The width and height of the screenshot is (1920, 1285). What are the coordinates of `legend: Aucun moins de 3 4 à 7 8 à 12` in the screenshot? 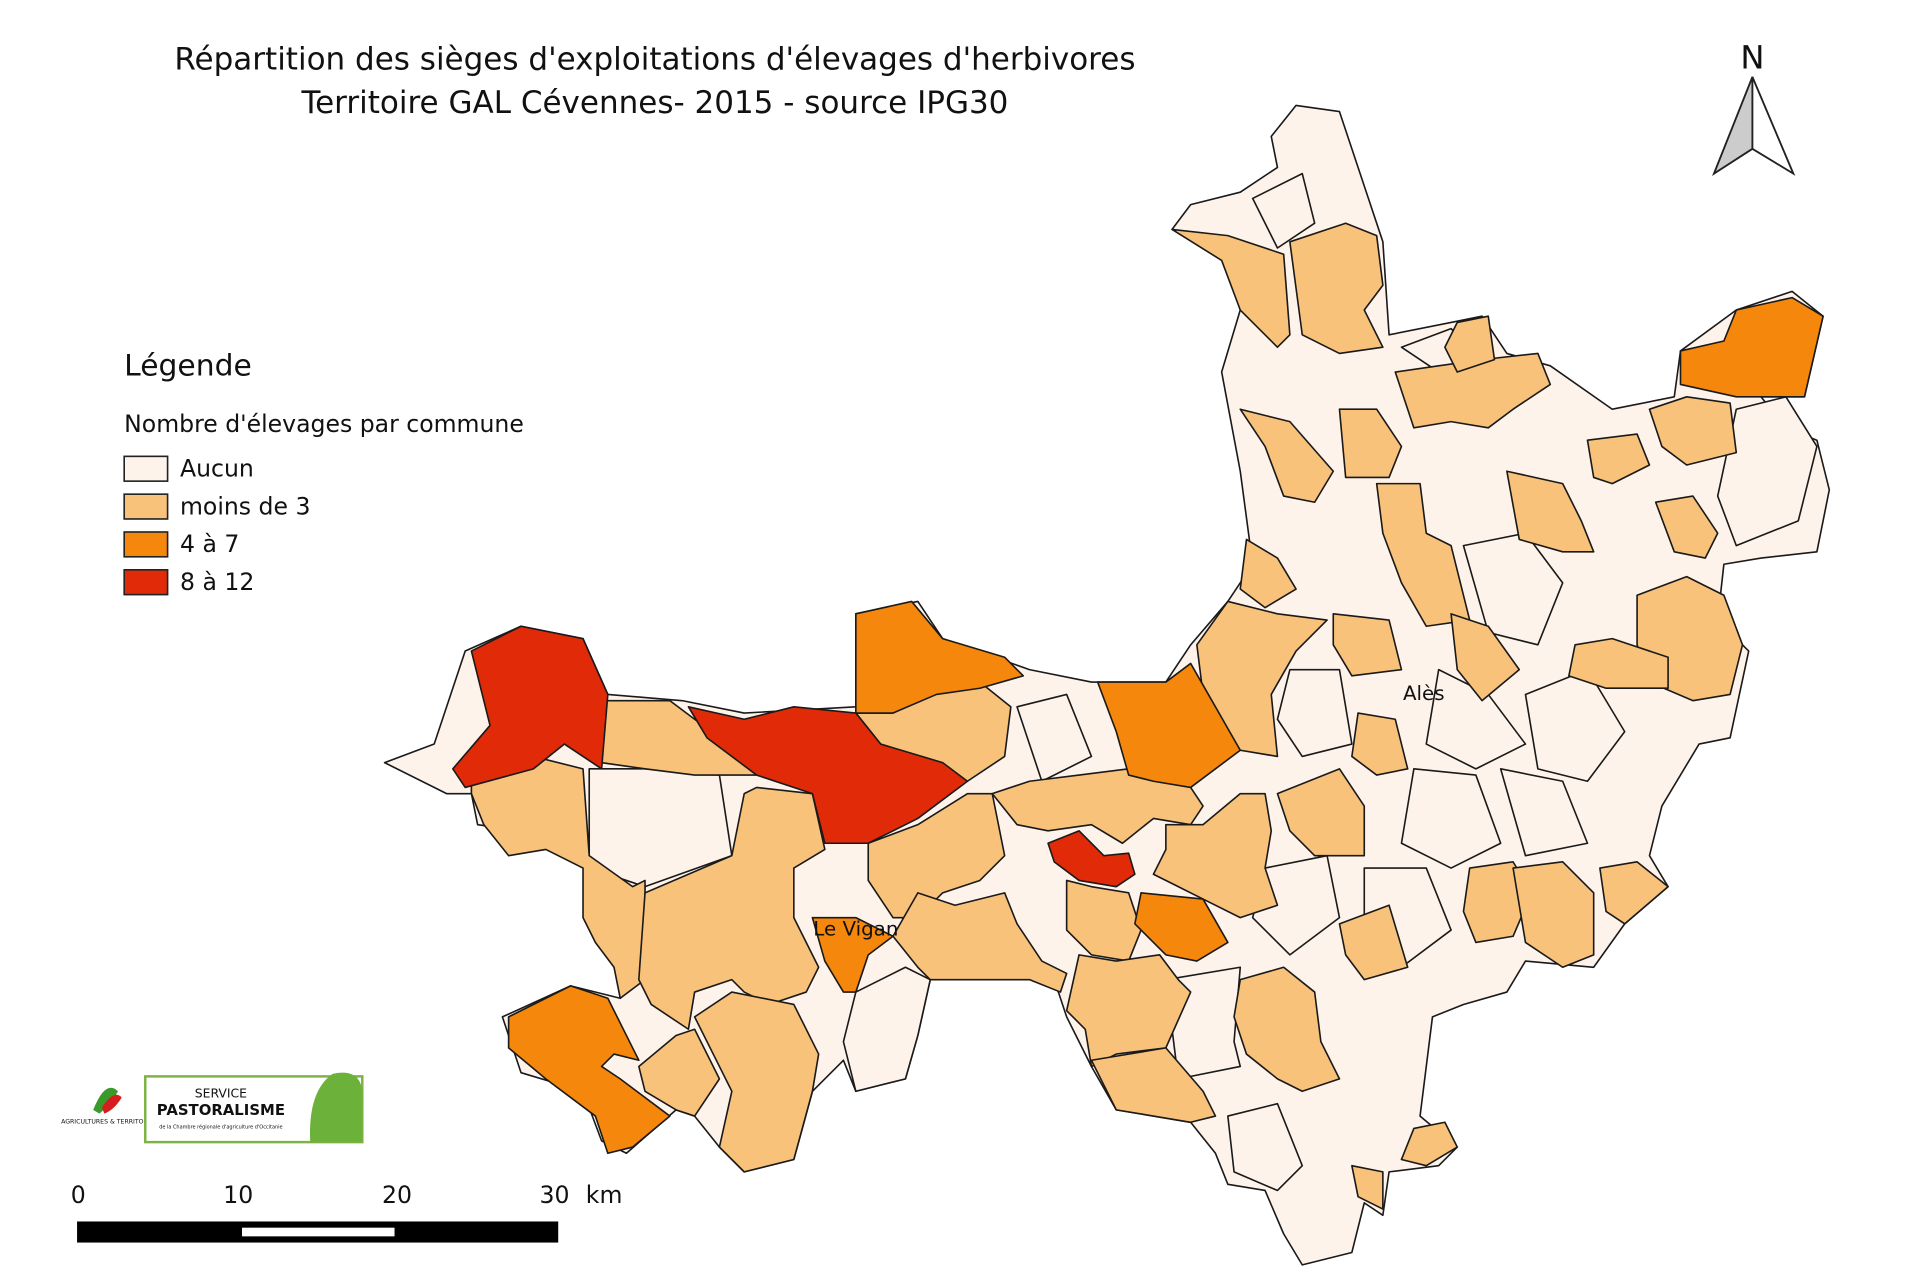 It's located at (216, 525).